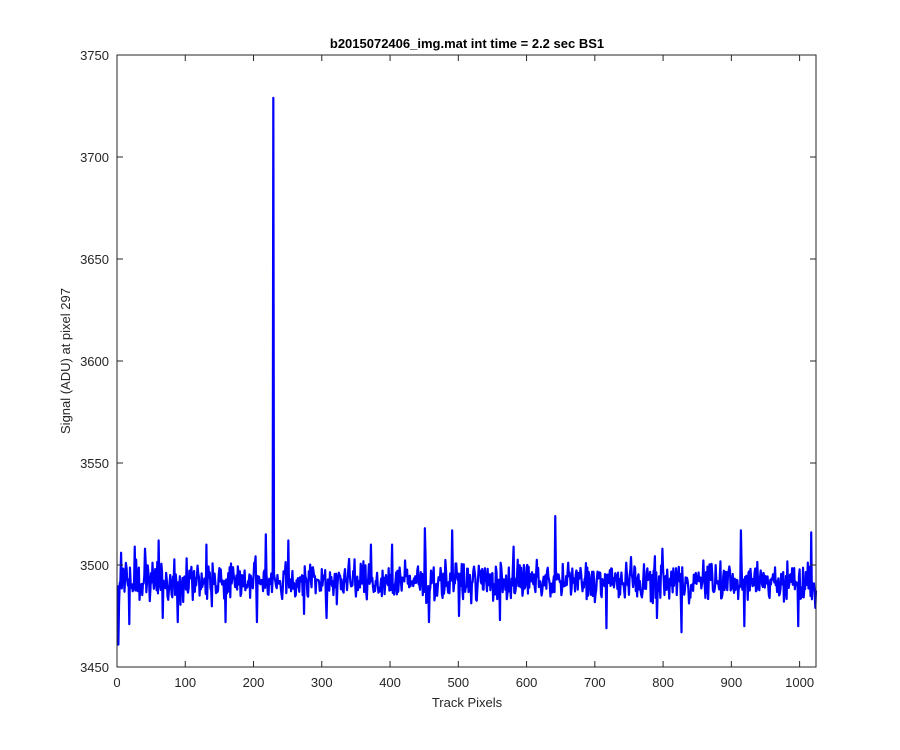 The width and height of the screenshot is (900, 750). Describe the element at coordinates (390, 682) in the screenshot. I see `x-tick-label: 400` at that location.